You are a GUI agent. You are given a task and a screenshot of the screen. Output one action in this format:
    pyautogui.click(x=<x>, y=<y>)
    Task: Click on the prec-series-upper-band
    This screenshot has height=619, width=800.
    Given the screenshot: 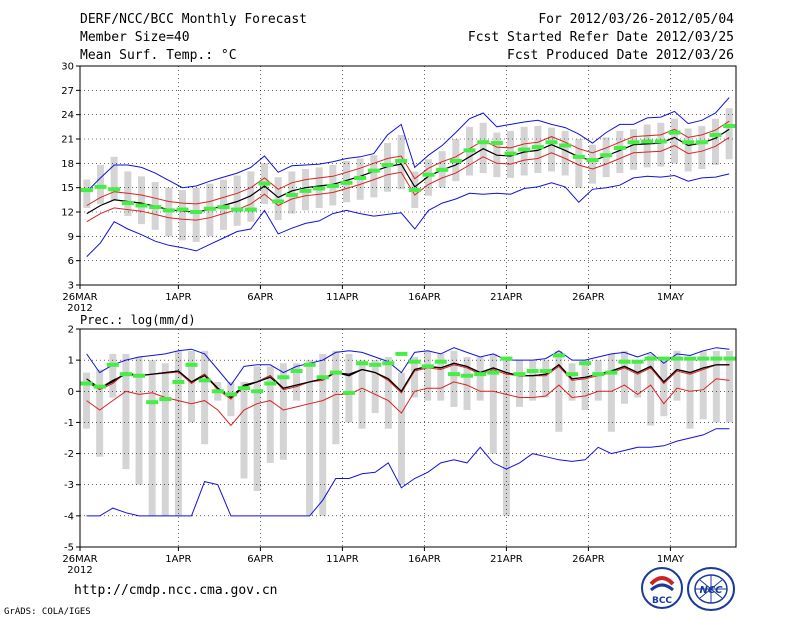 What is the action you would take?
    pyautogui.click(x=408, y=382)
    